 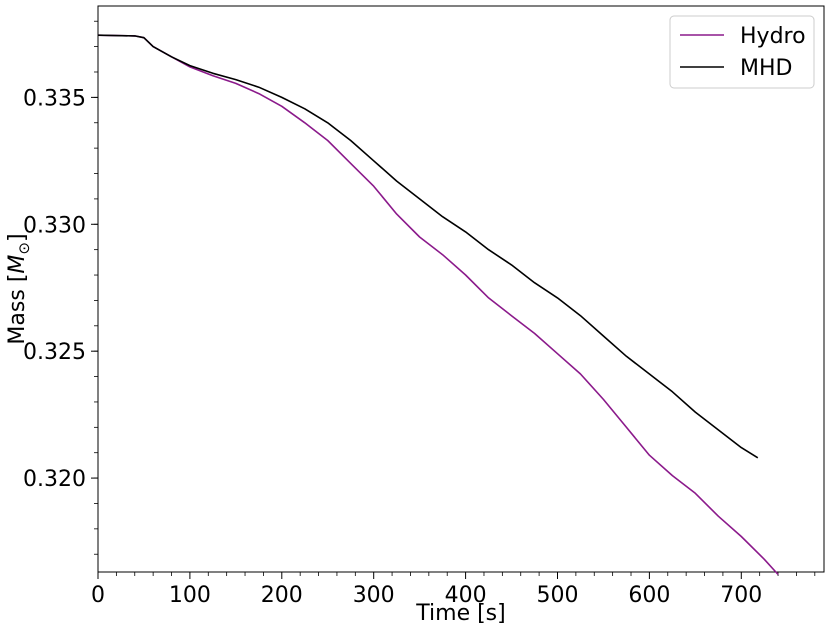 What do you see at coordinates (54, 225) in the screenshot?
I see `y-tick-label: 0.330` at bounding box center [54, 225].